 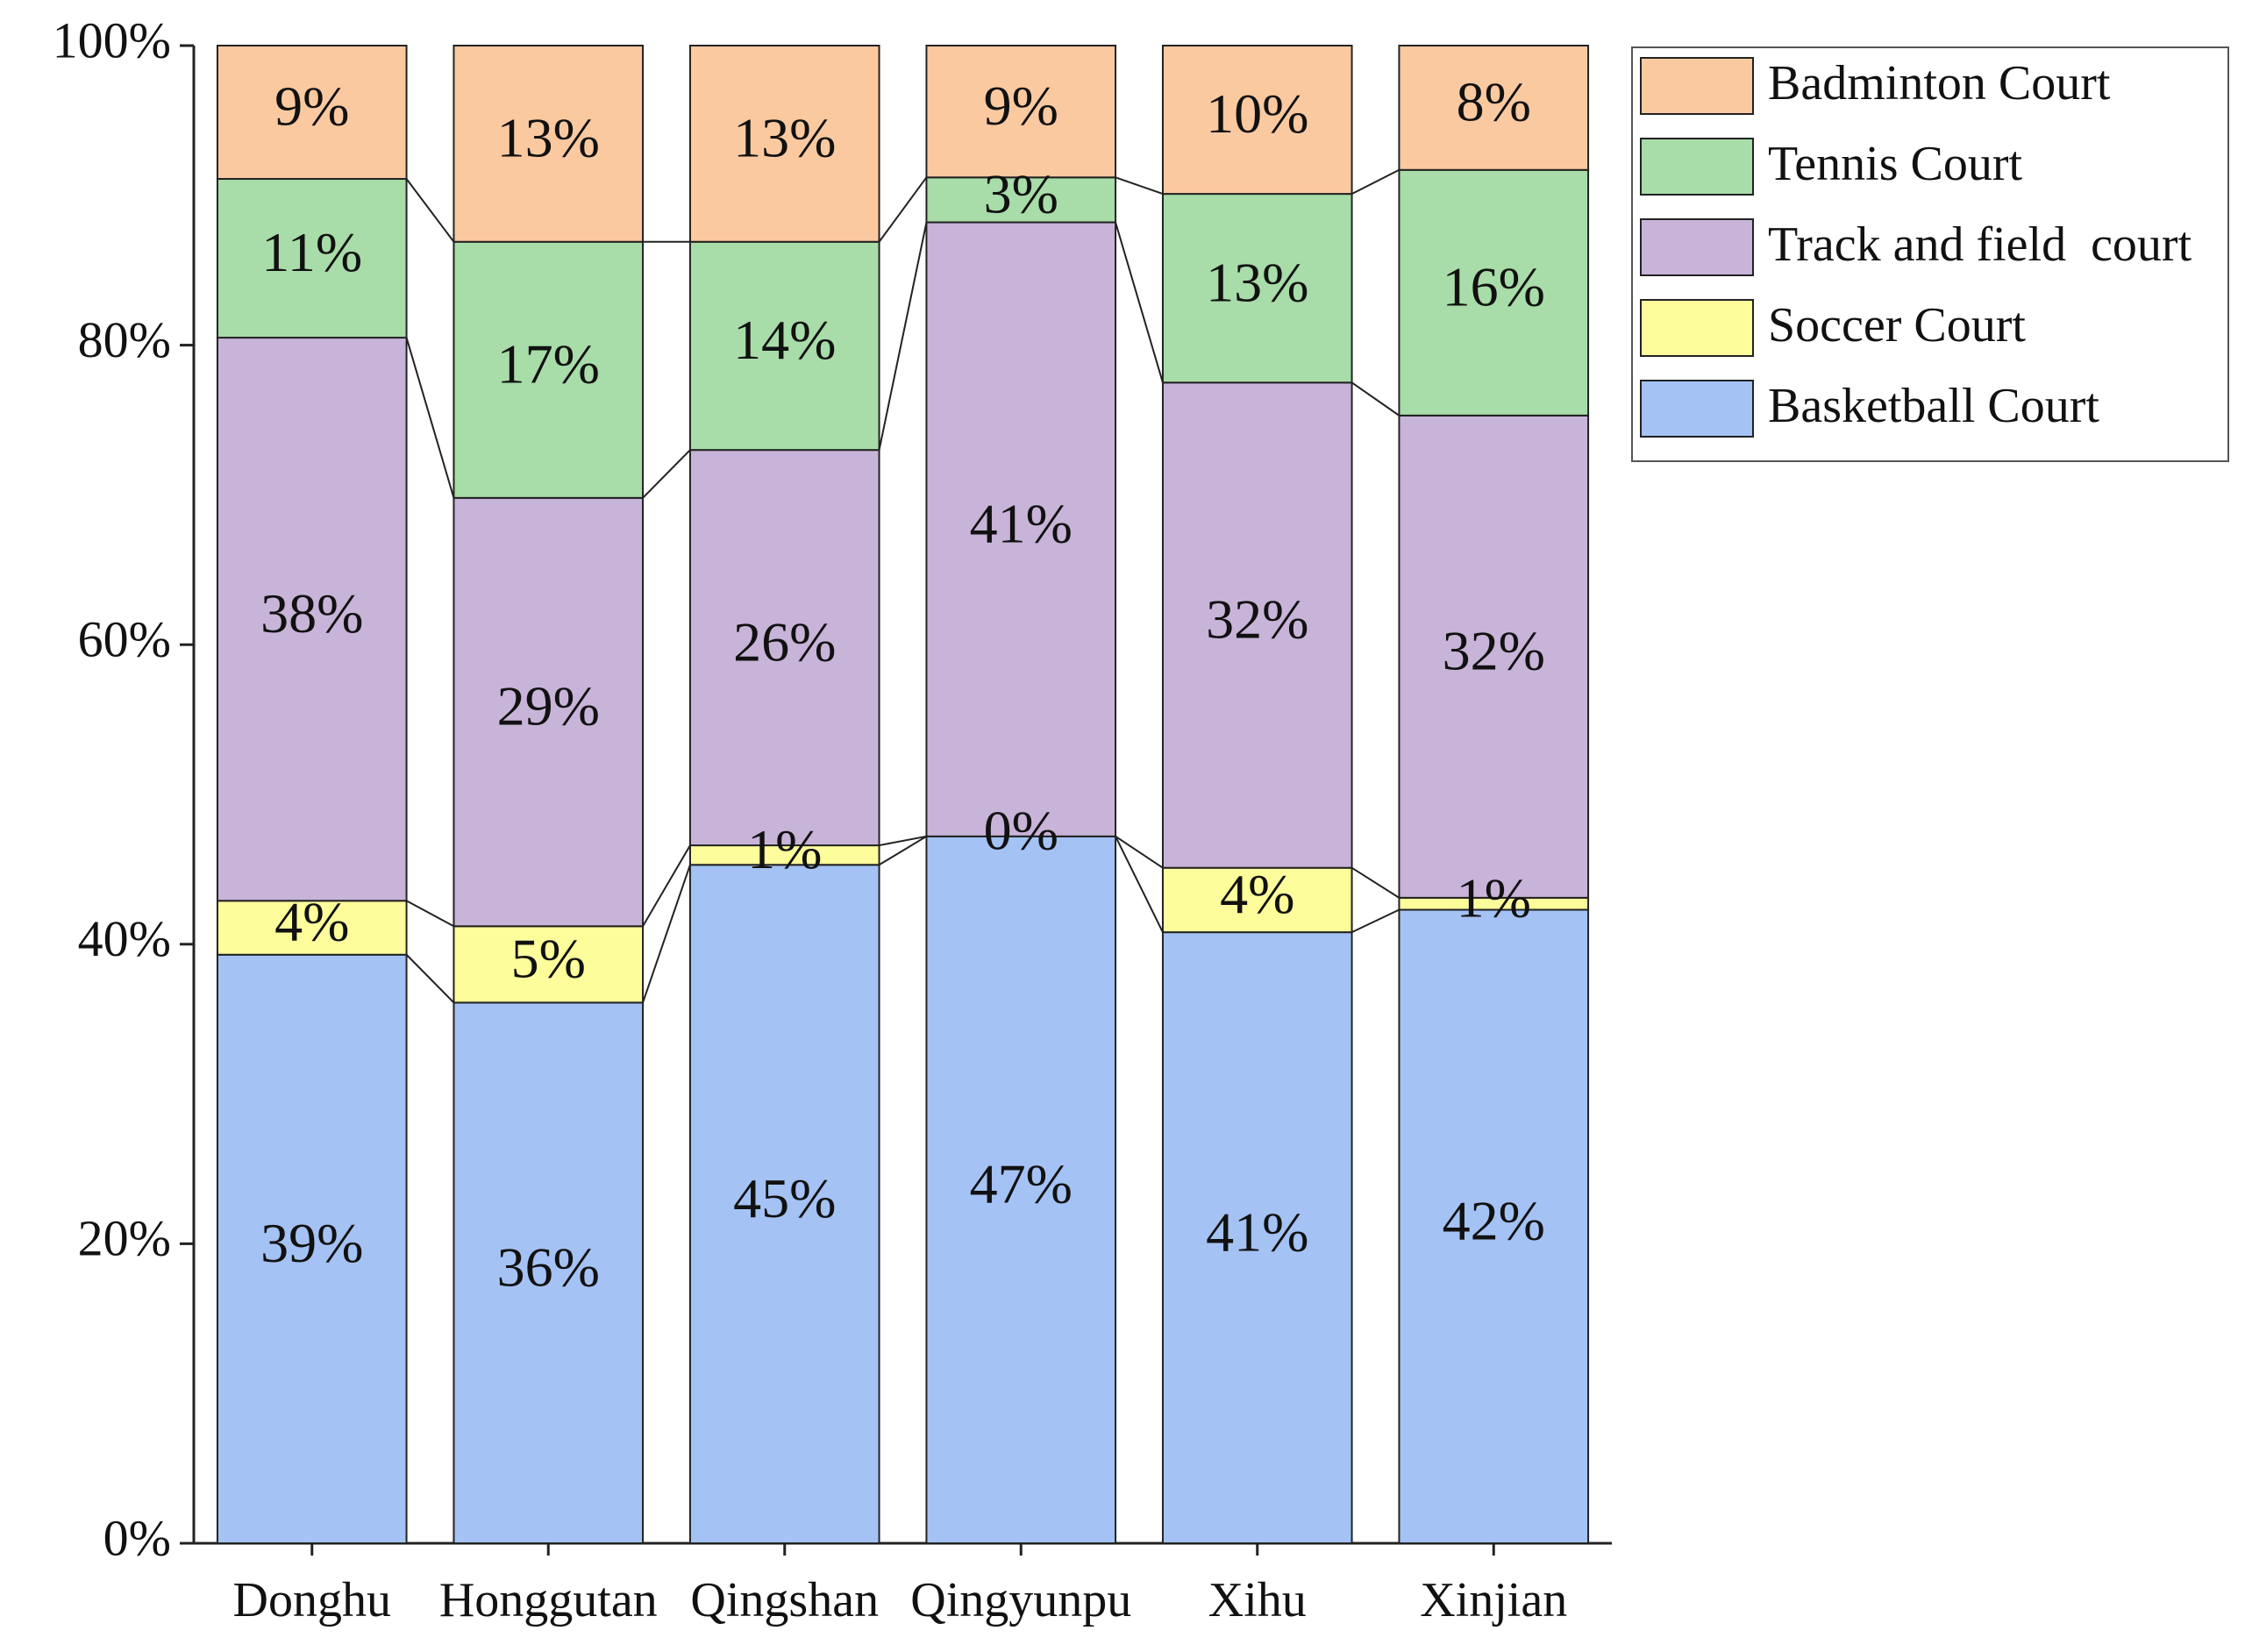 I want to click on x-tick-label: Donghu, so click(x=312, y=1600).